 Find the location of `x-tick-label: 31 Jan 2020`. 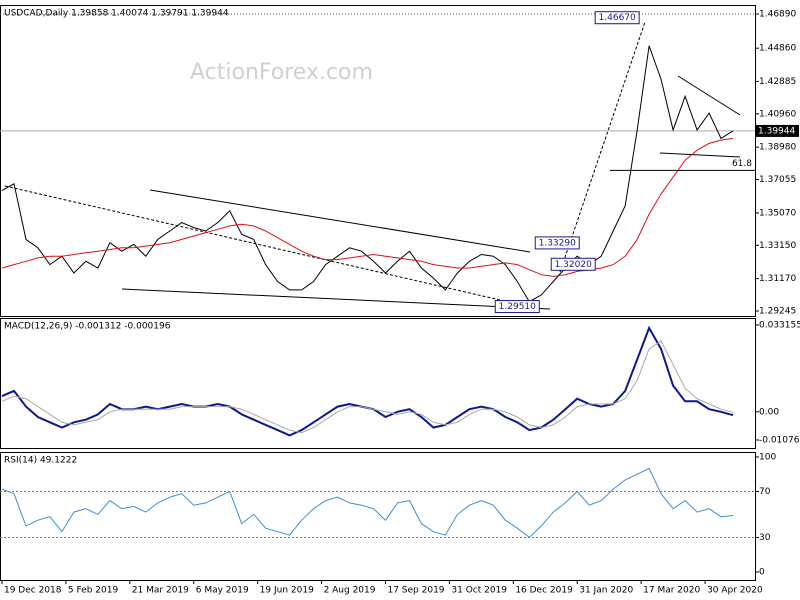

x-tick-label: 31 Jan 2020 is located at coordinates (606, 591).